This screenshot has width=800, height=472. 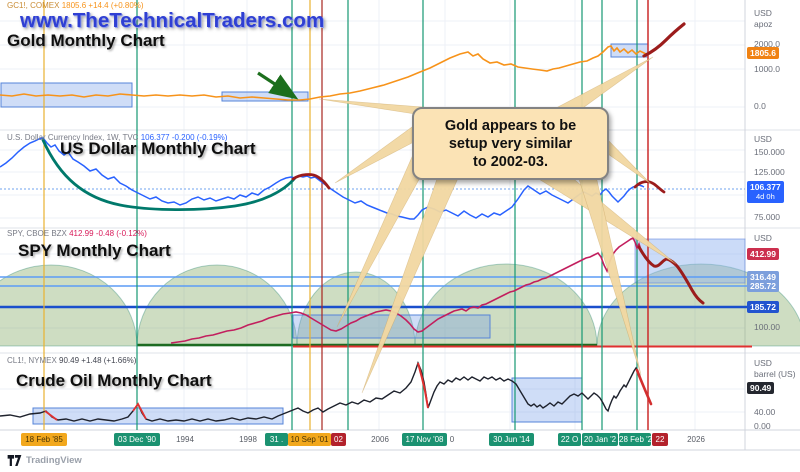 What do you see at coordinates (763, 139) in the screenshot?
I see `dollar-axis-unit: USD` at bounding box center [763, 139].